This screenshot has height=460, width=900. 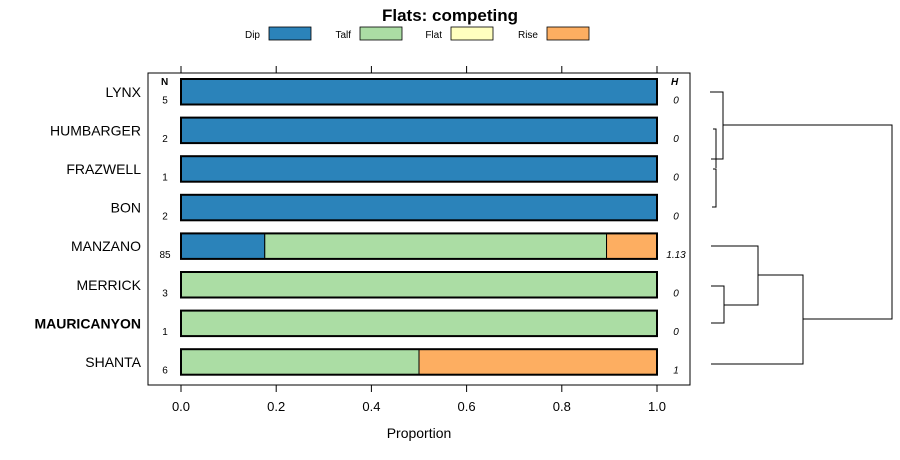 I want to click on tick-label-0-6: 0.6, so click(x=467, y=406).